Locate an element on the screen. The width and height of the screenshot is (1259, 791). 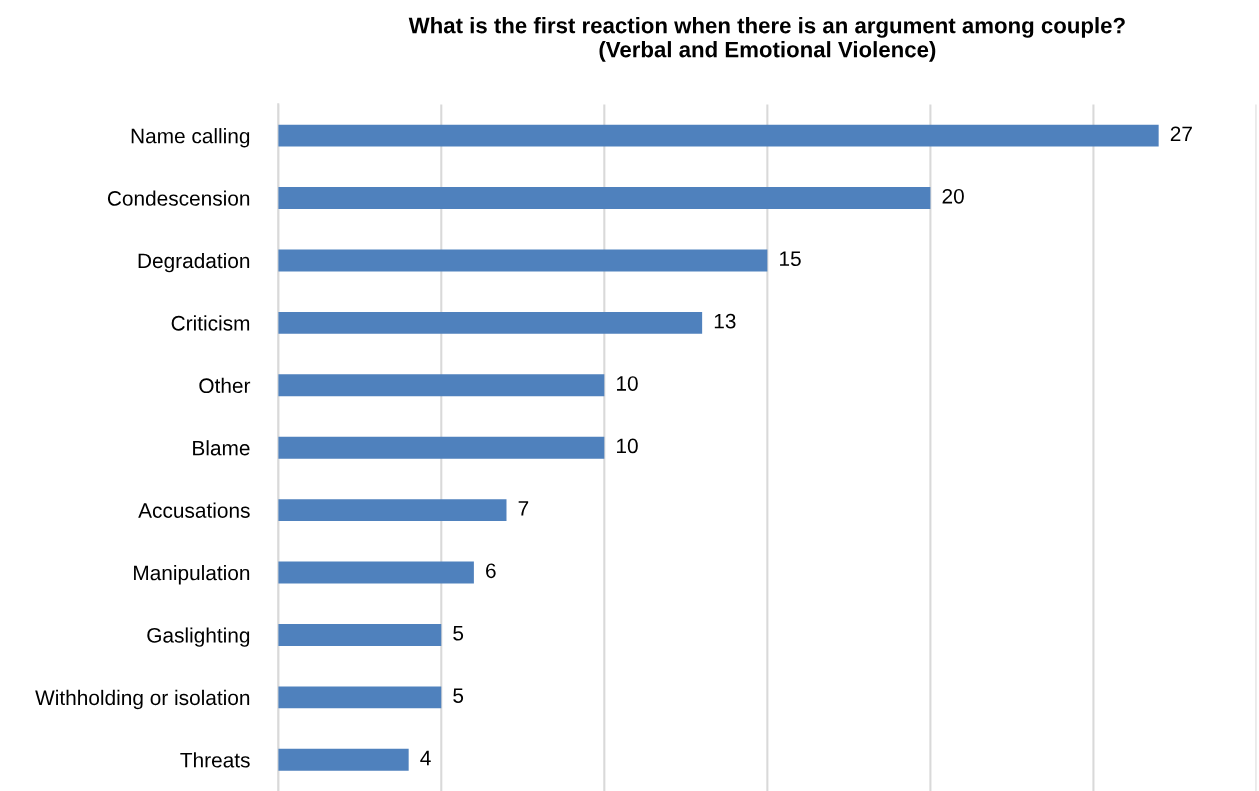
y-tick-label: Criticism is located at coordinates (210, 323).